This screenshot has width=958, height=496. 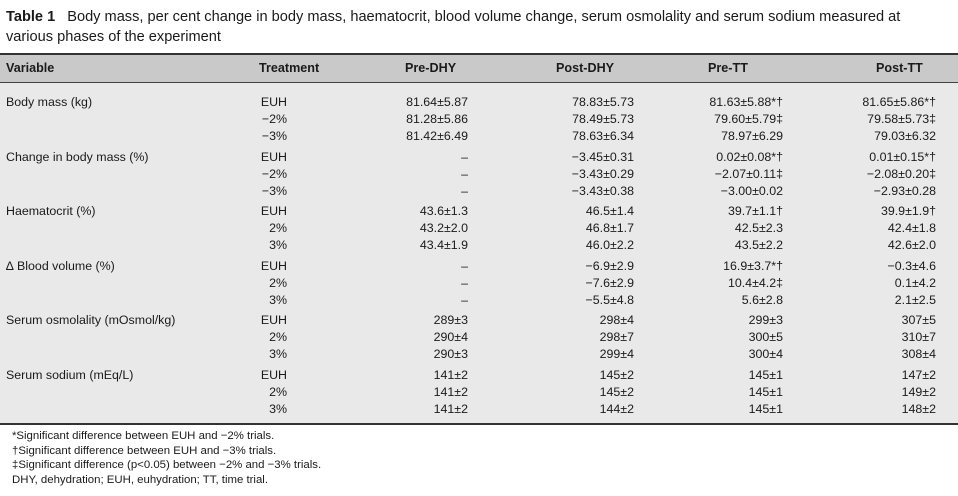 I want to click on header-variable: Variable, so click(x=30, y=68).